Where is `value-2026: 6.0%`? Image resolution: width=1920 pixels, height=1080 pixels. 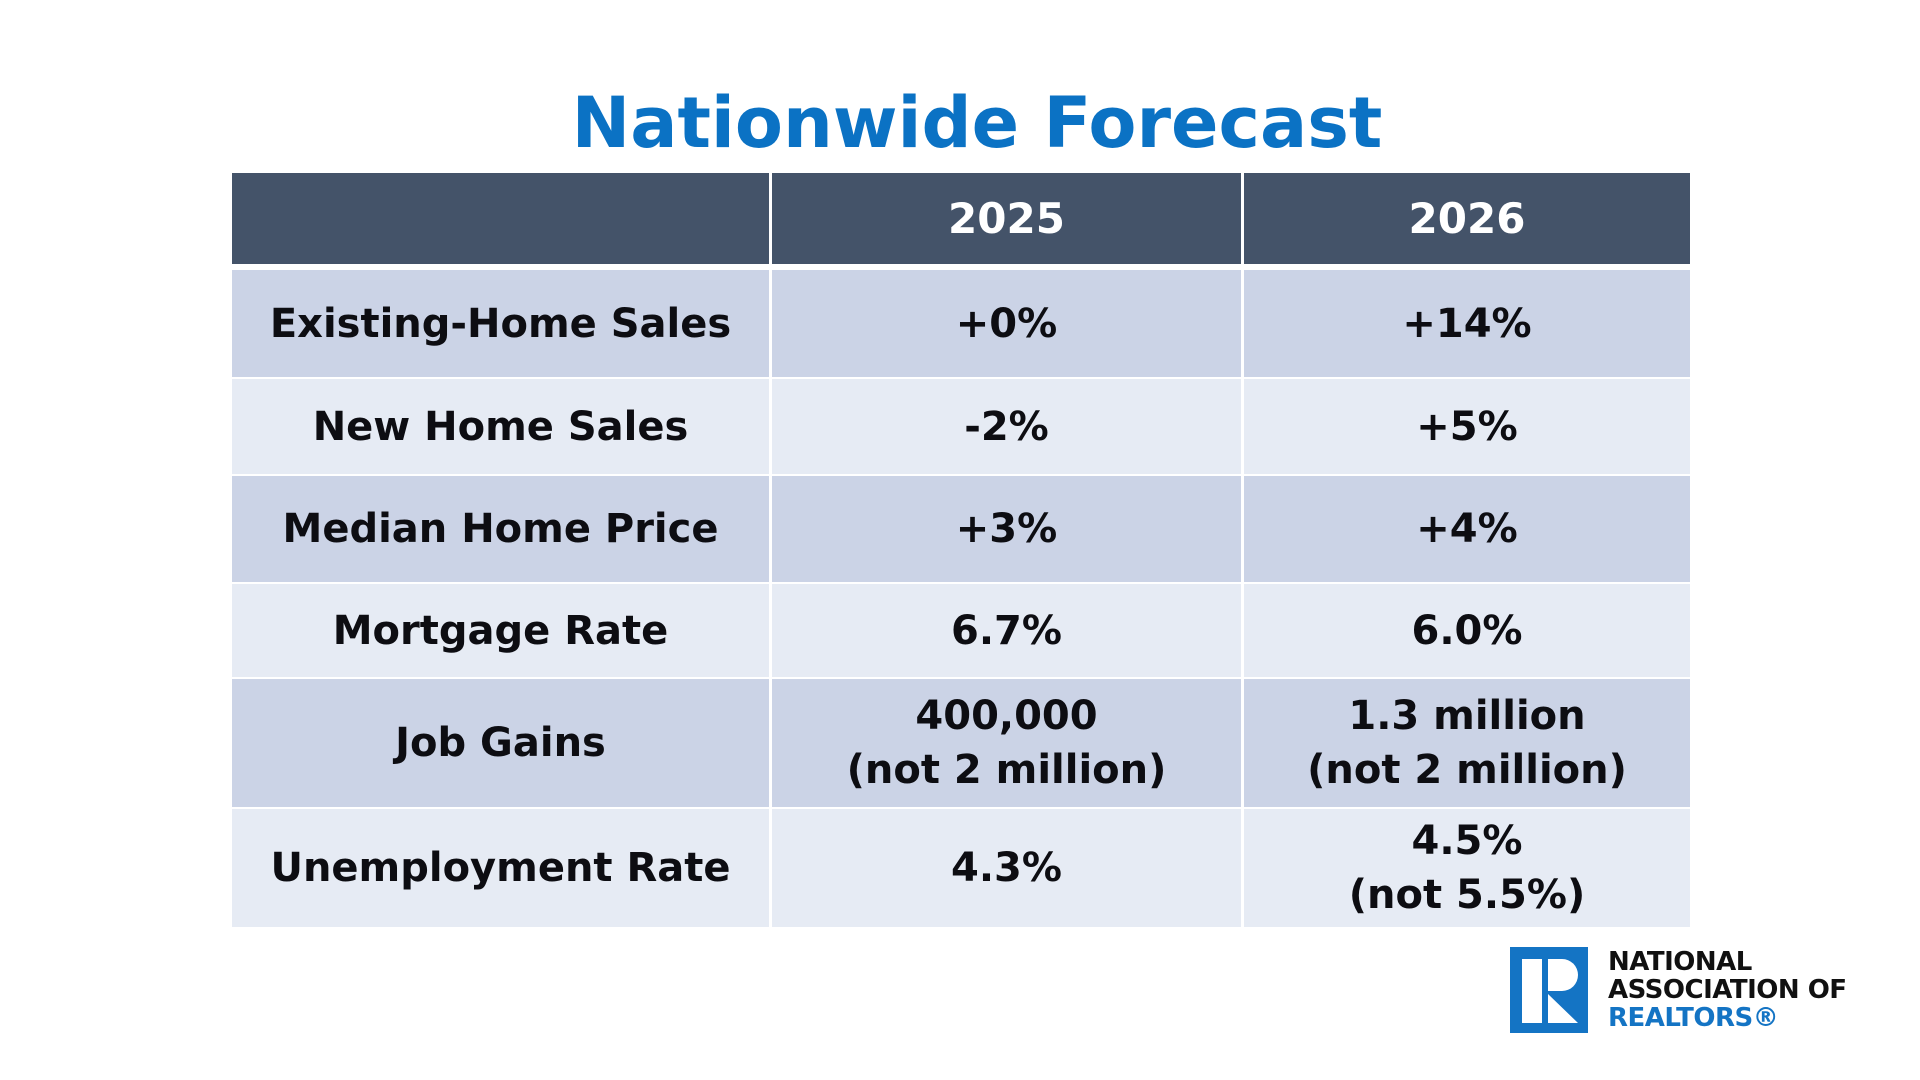
value-2026: 6.0% is located at coordinates (1467, 630).